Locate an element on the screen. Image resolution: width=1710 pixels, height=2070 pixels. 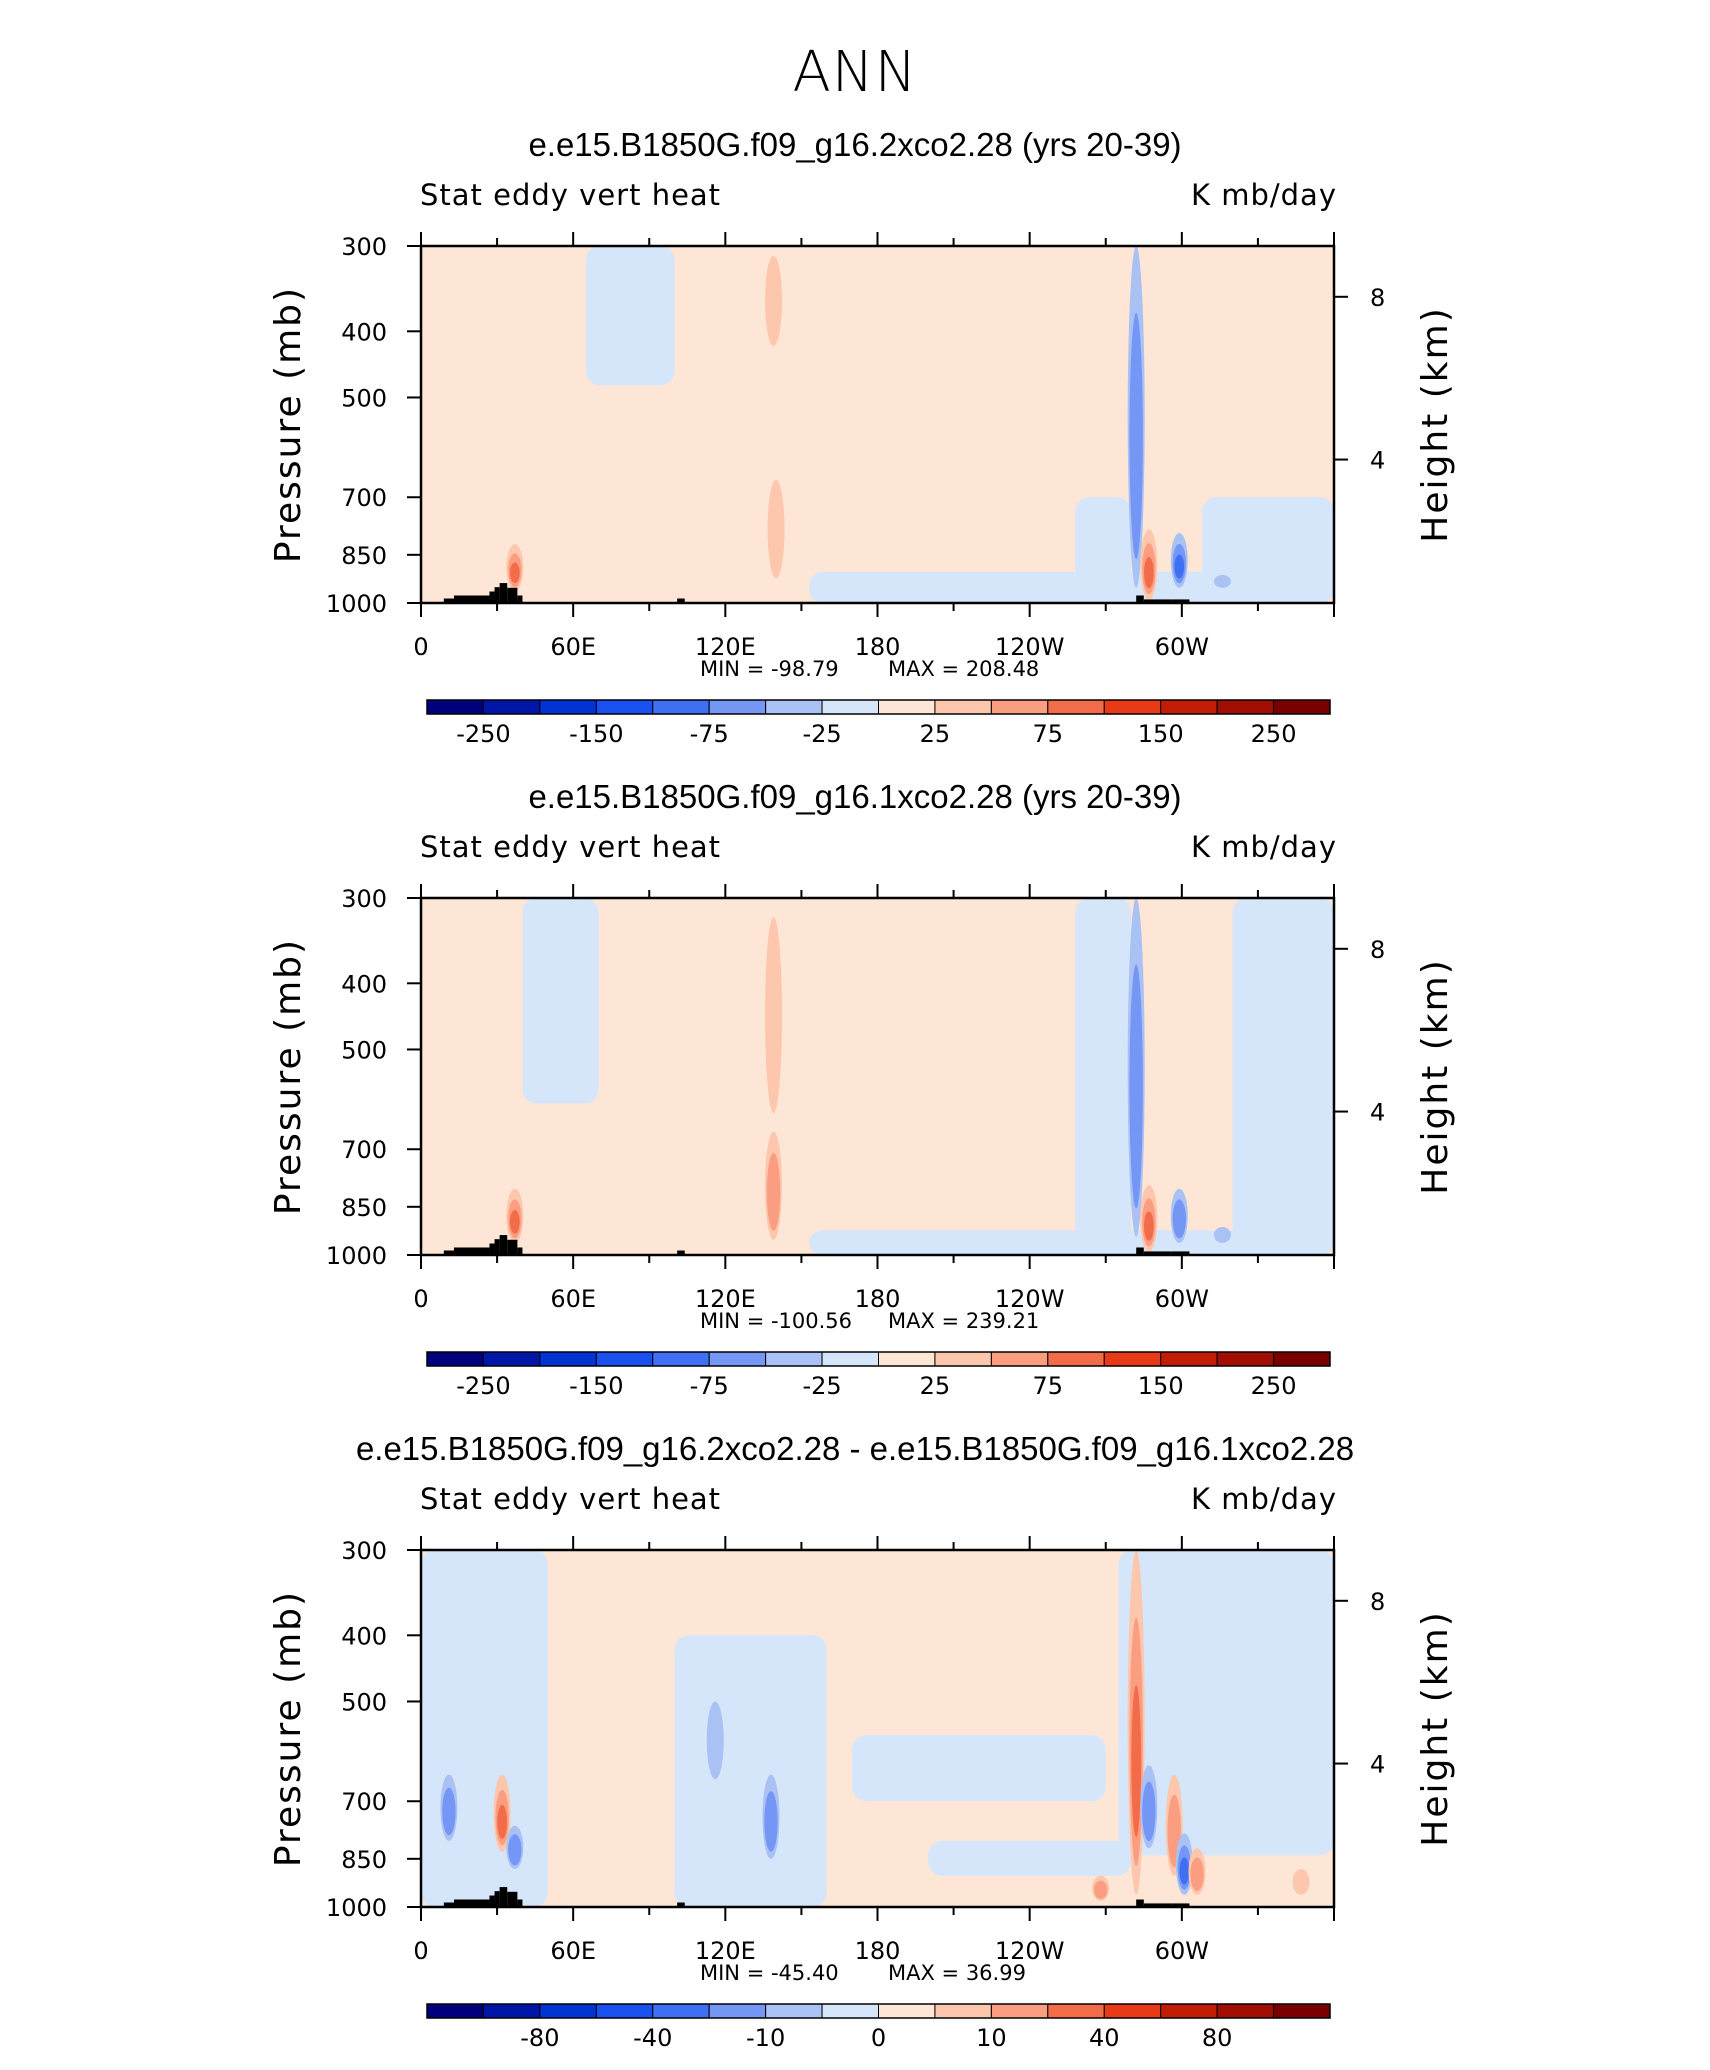
colorbar-label: -80 is located at coordinates (539, 2038).